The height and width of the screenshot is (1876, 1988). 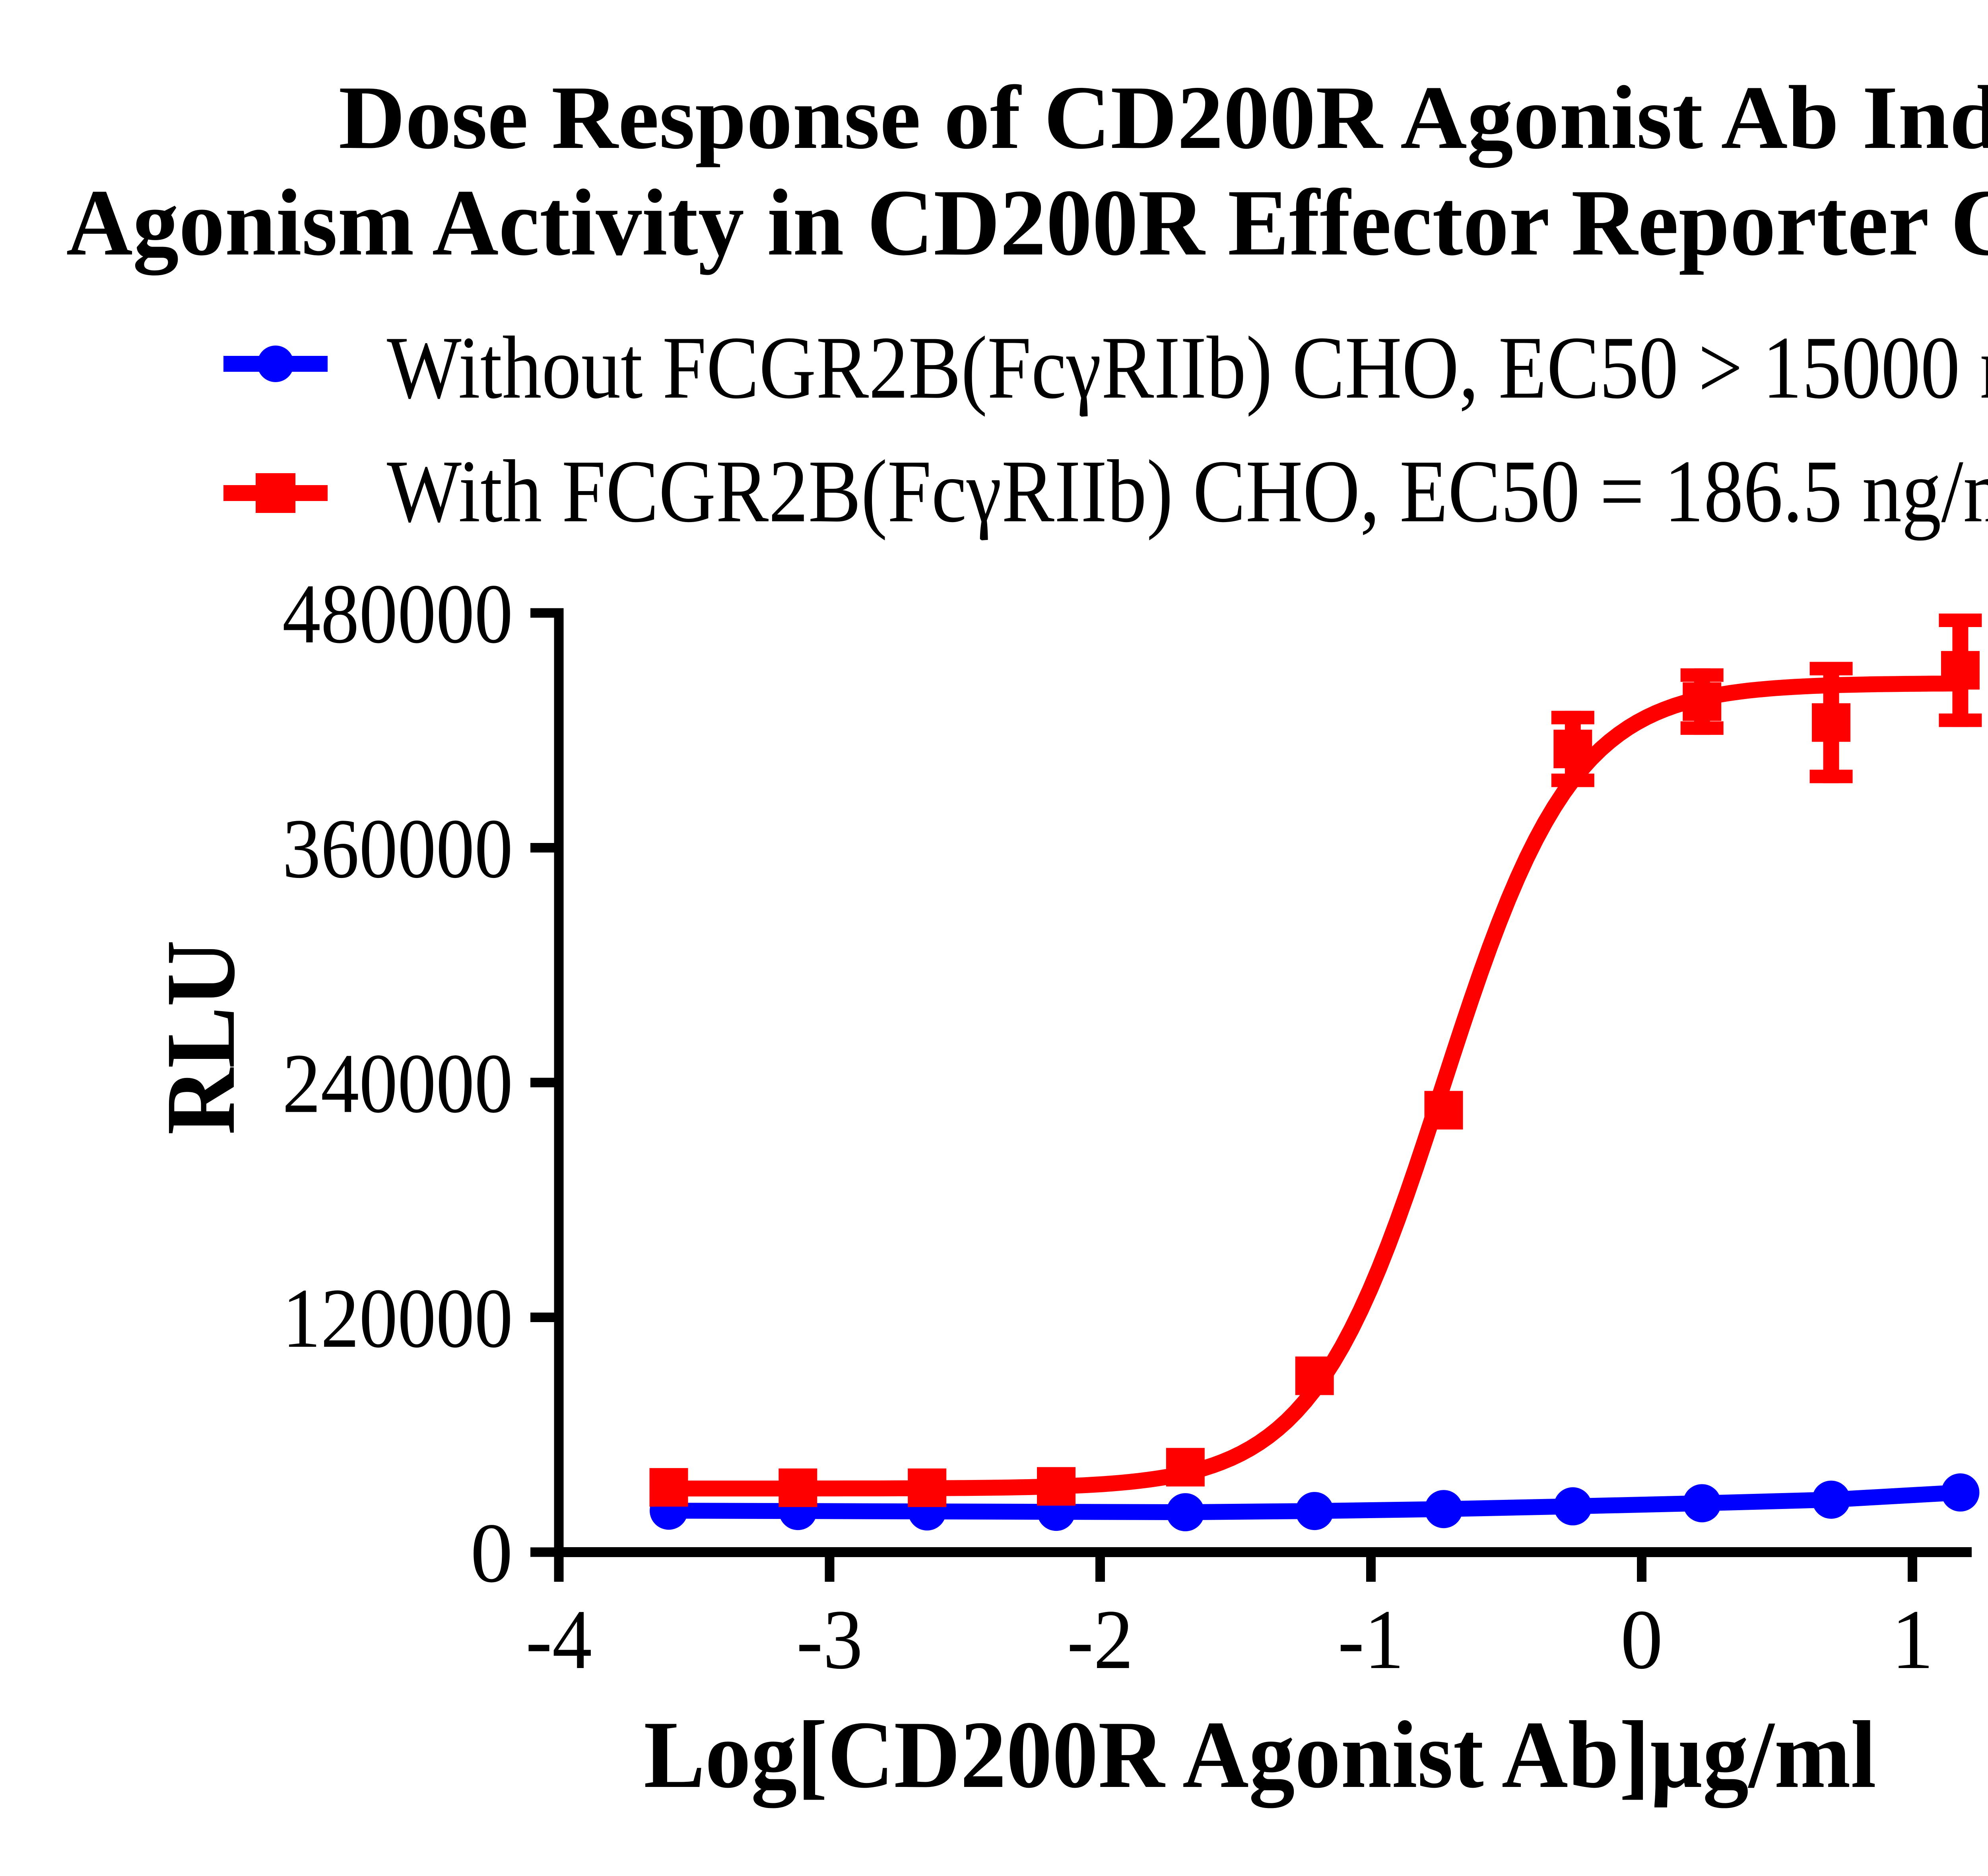 I want to click on svg-text: -4, so click(x=559, y=1639).